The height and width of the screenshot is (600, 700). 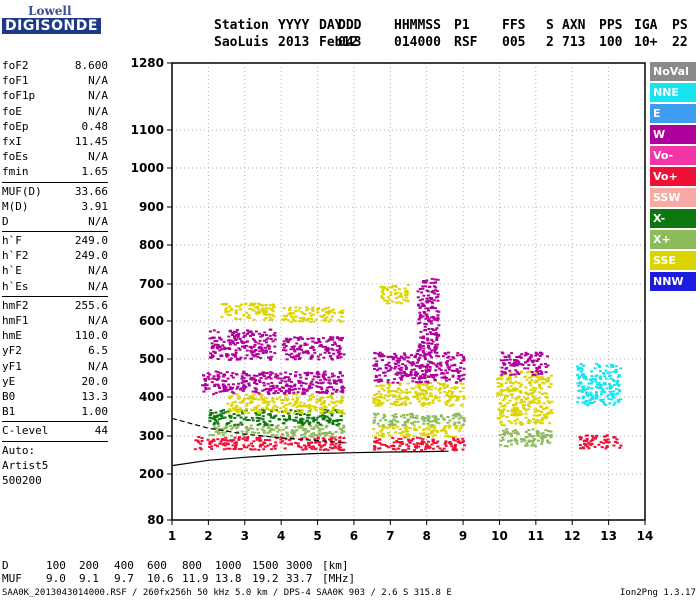 What do you see at coordinates (55, 232) in the screenshot?
I see `panel-separator` at bounding box center [55, 232].